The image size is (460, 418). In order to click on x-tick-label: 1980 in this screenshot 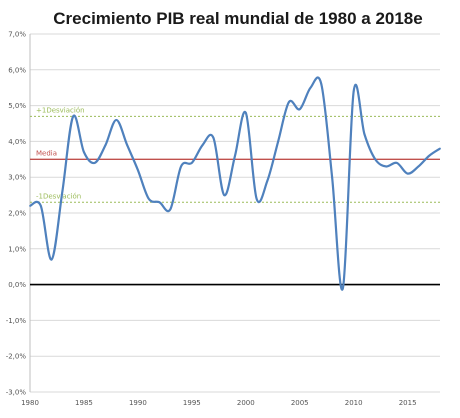, I will do `click(30, 403)`.